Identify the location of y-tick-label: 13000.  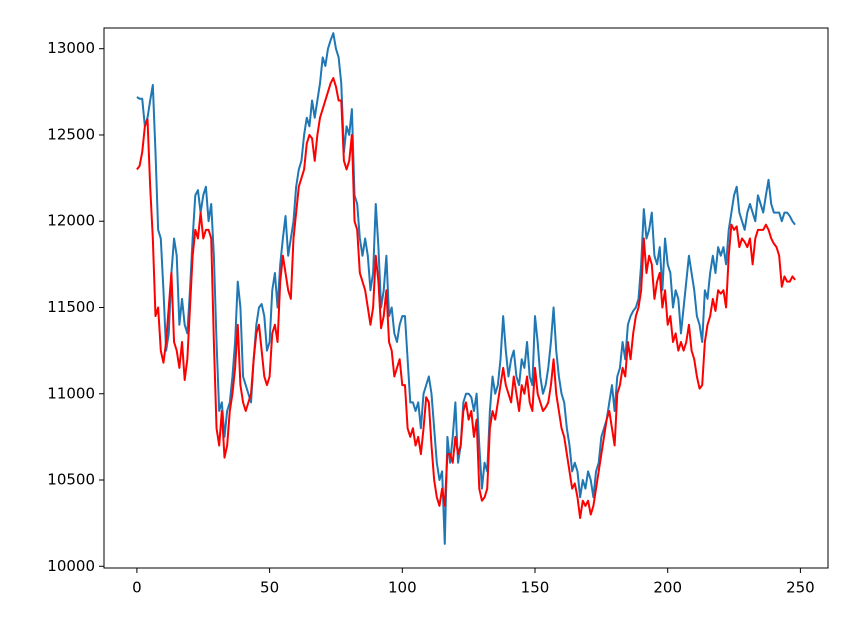
(71, 48).